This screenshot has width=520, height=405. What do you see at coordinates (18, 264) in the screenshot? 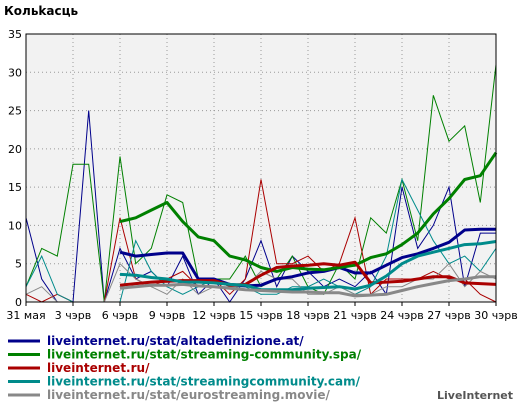
I see `y-tick-label: 5` at bounding box center [18, 264].